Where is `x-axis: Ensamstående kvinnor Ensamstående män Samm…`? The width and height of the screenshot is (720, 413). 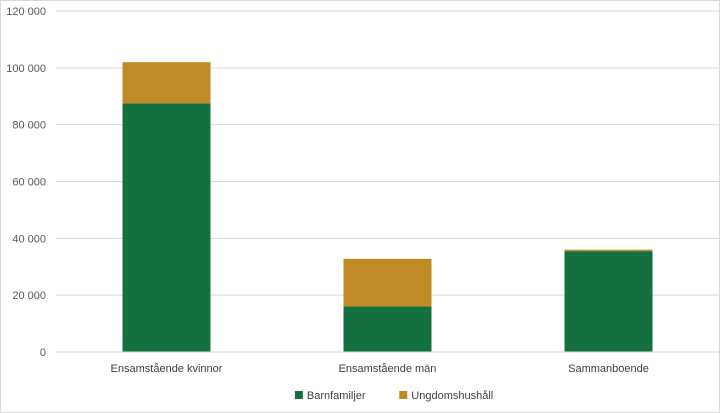
x-axis: Ensamstående kvinnor Ensamstående män Samm… is located at coordinates (387, 363).